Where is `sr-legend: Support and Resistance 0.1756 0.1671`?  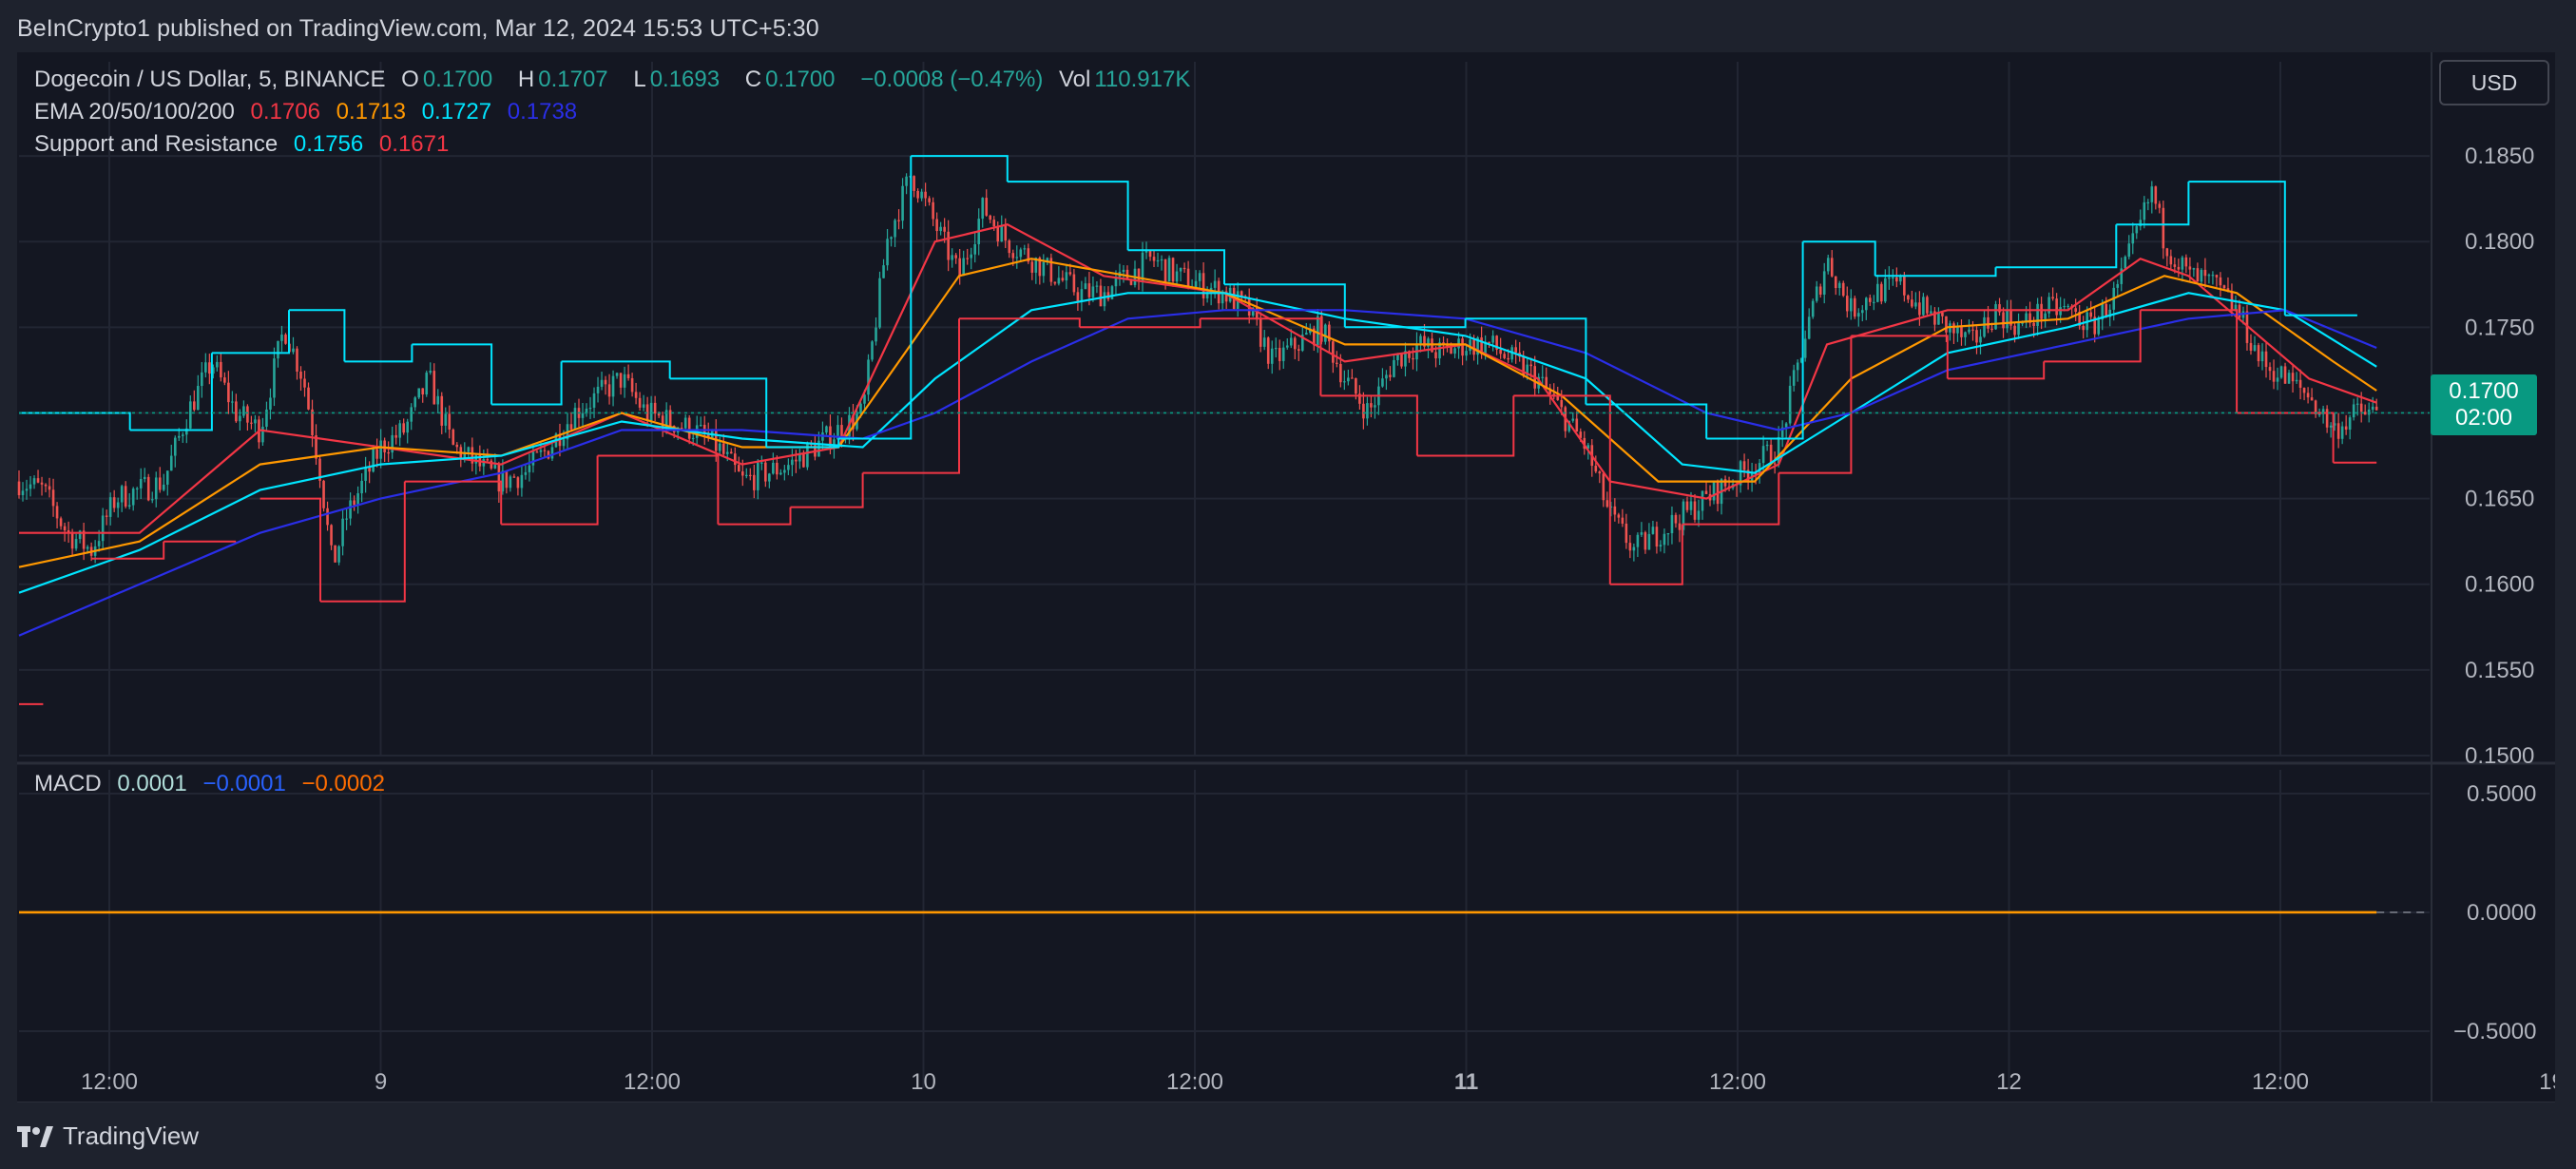
sr-legend: Support and Resistance 0.1756 0.1671 is located at coordinates (246, 144).